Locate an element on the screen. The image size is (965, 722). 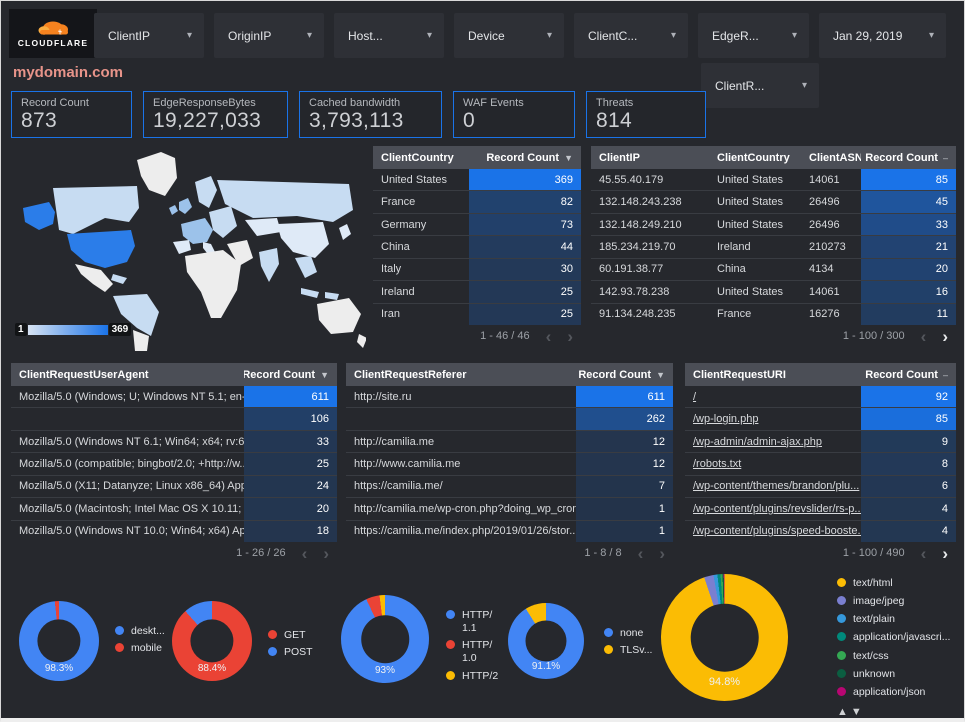
country-shape-indonesia-east is located at coordinates (332, 296).